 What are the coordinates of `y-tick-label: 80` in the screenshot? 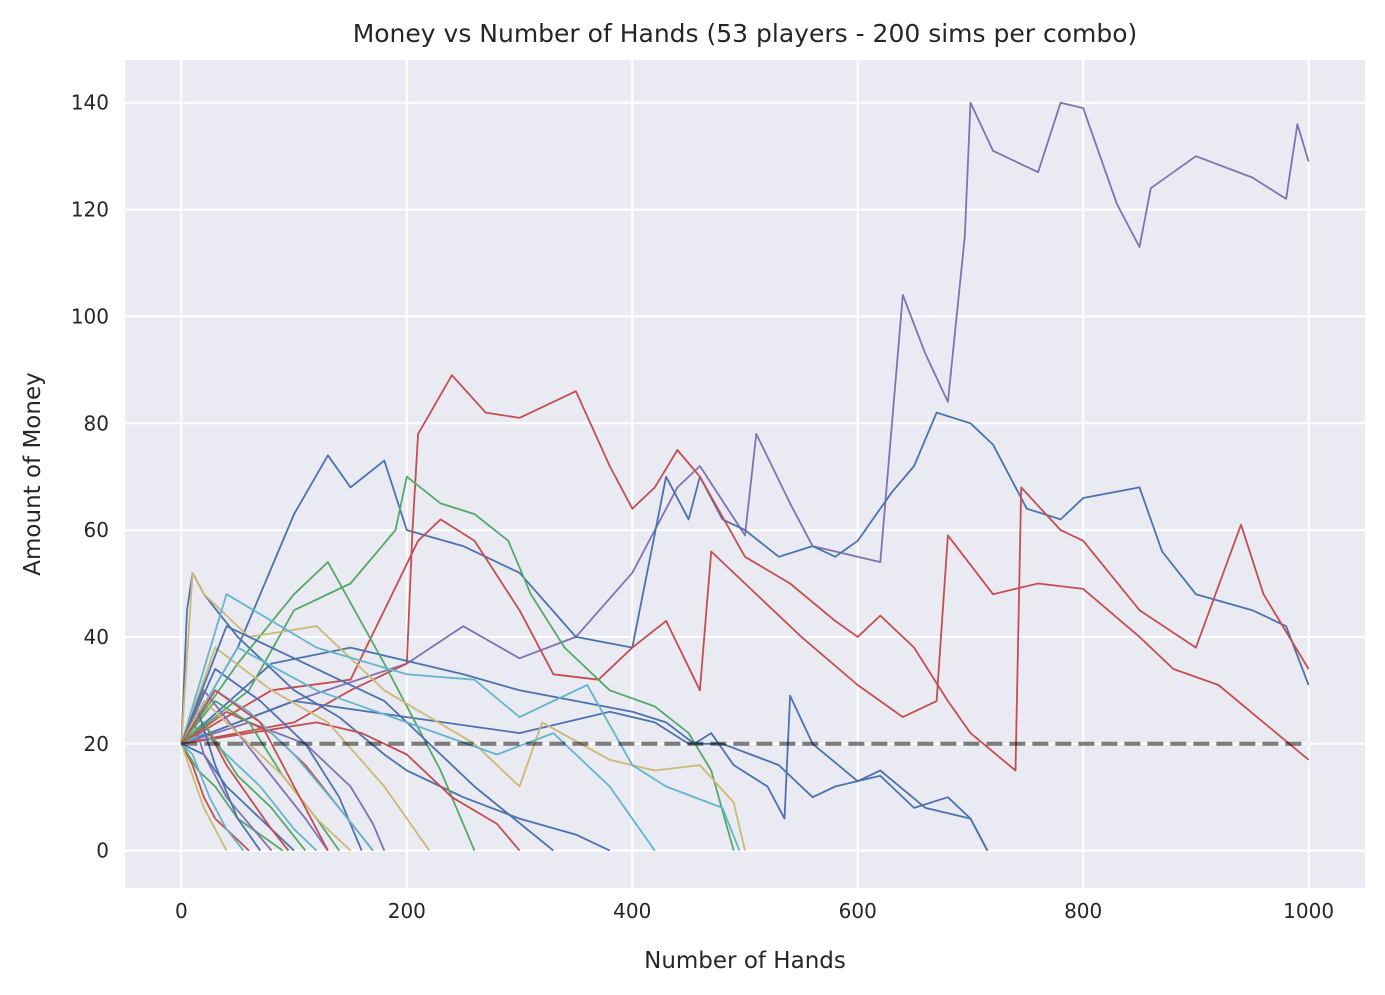 It's located at (96, 423).